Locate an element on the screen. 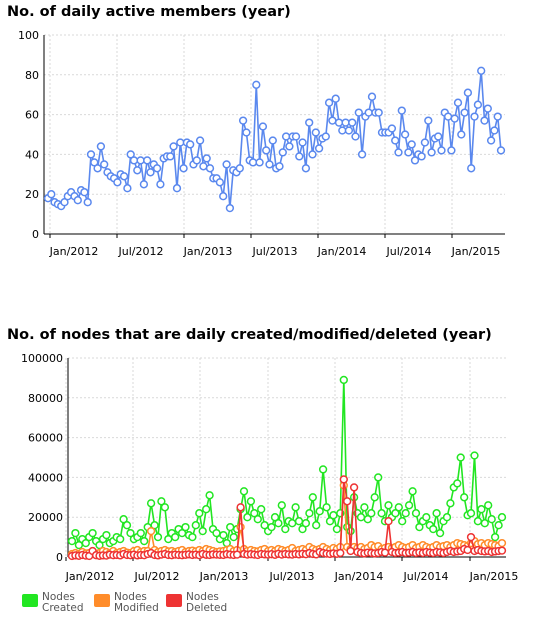 The image size is (540, 629). chart1-y-tick-label: 80 is located at coordinates (32, 75).